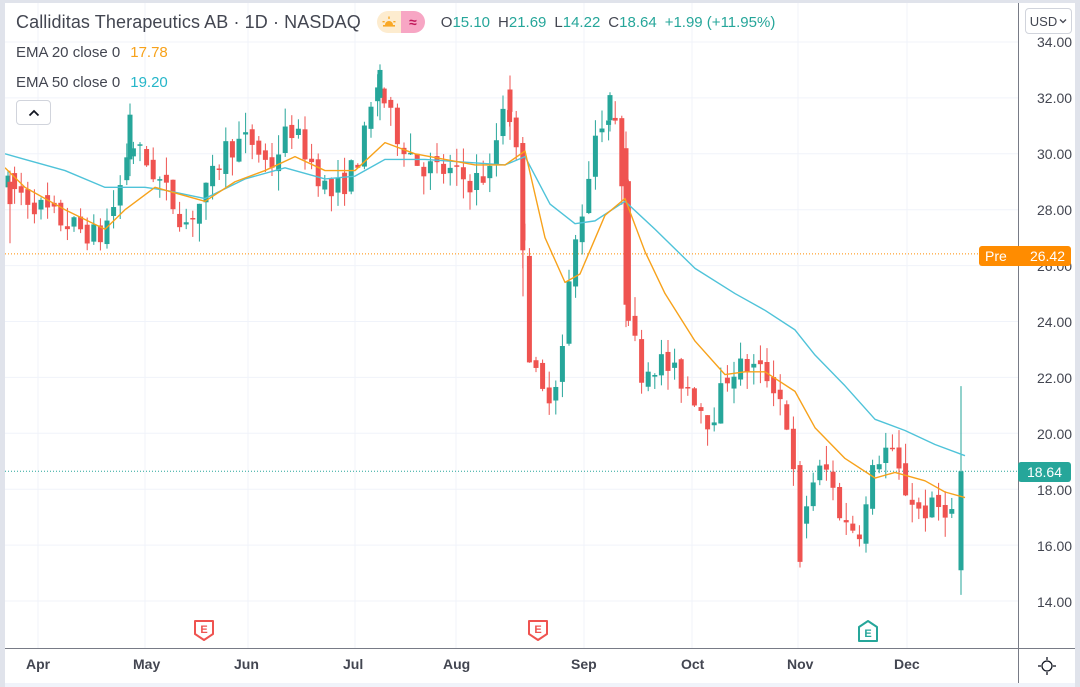 This screenshot has height=687, width=1080. What do you see at coordinates (149, 82) in the screenshot?
I see `ema50-value: 19.20` at bounding box center [149, 82].